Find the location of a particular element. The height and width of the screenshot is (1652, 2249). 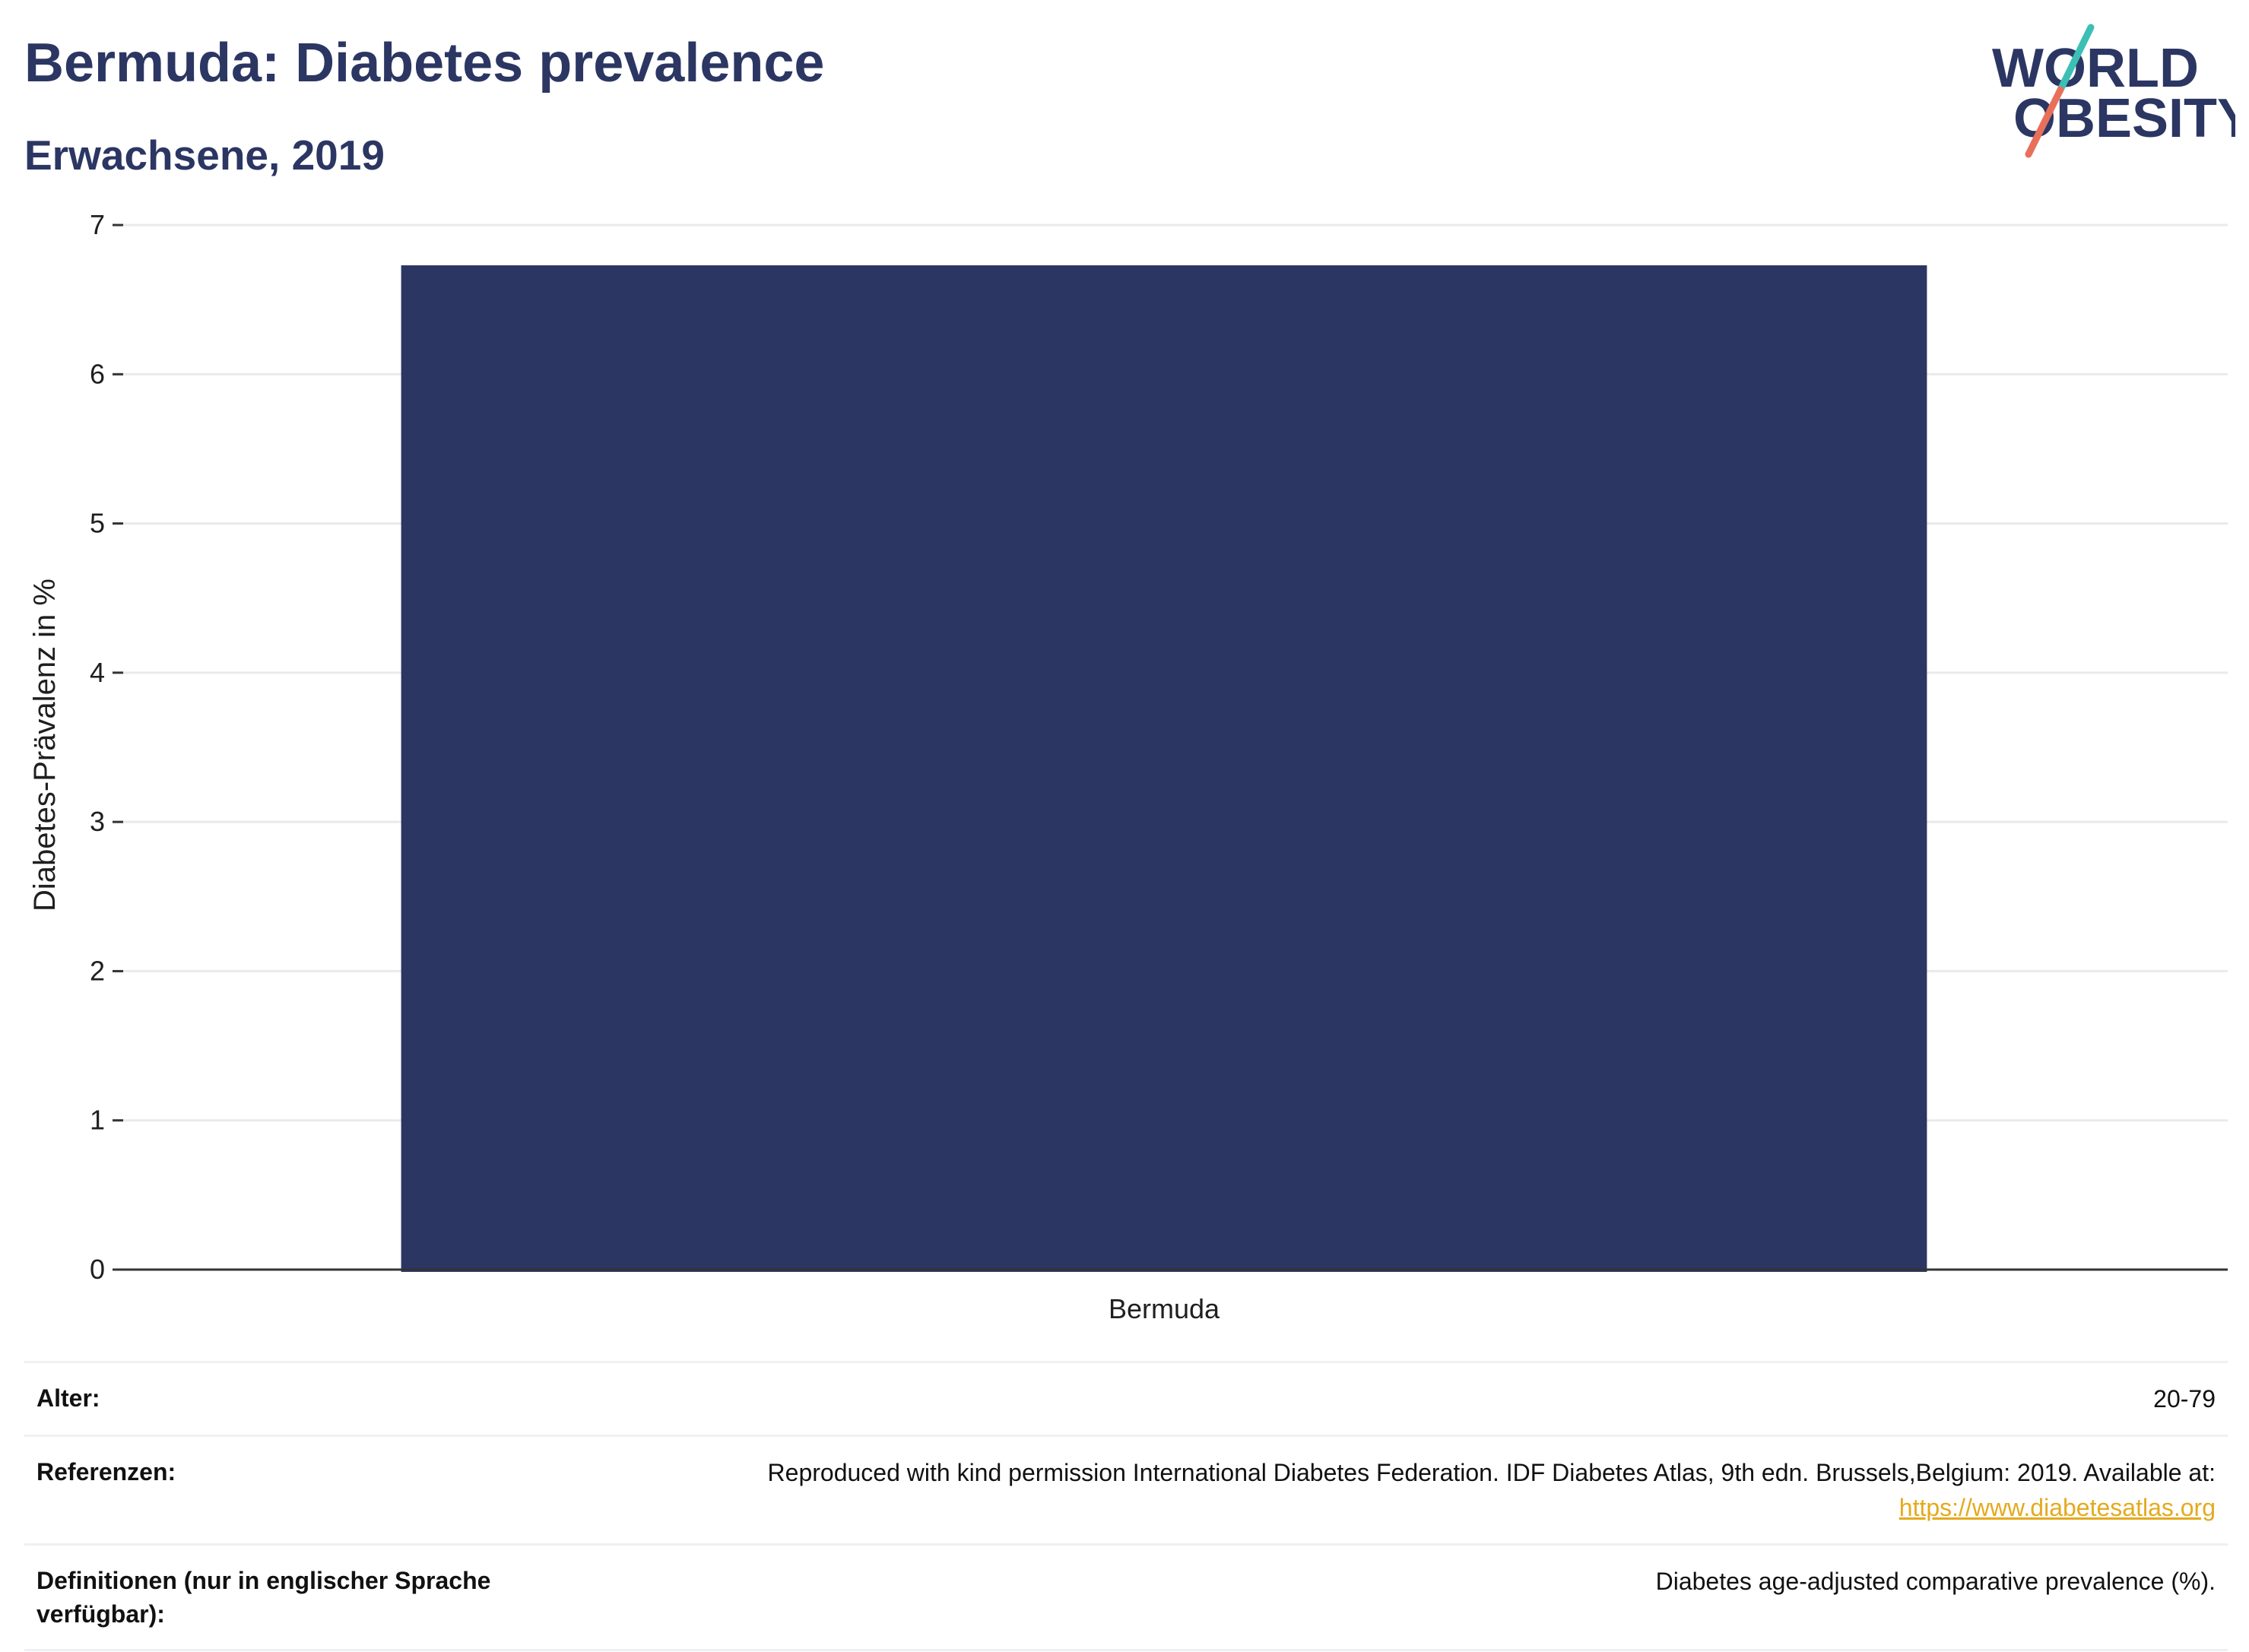

y-tick-label: 6 is located at coordinates (97, 373).